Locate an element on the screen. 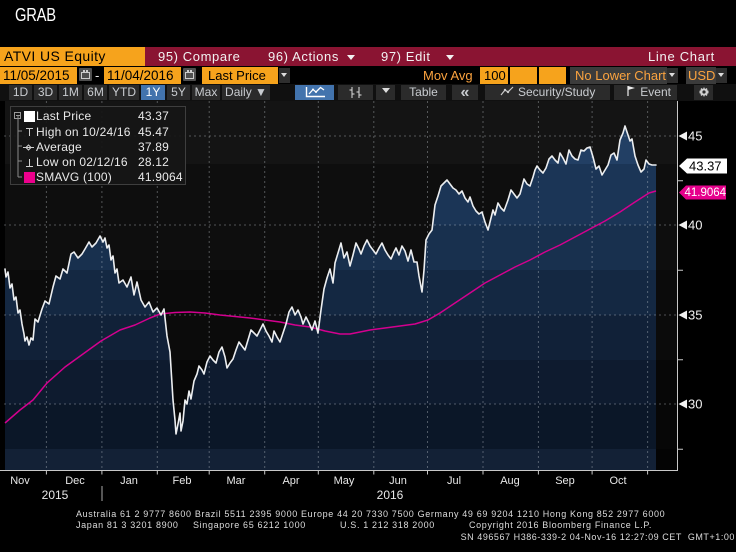  svg-text: 43.37 is located at coordinates (705, 166).